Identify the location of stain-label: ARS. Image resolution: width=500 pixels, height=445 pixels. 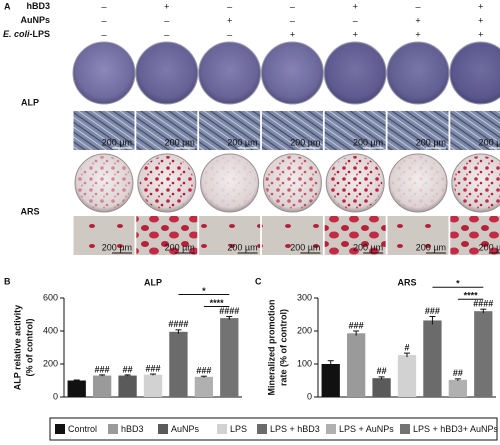
(29, 211).